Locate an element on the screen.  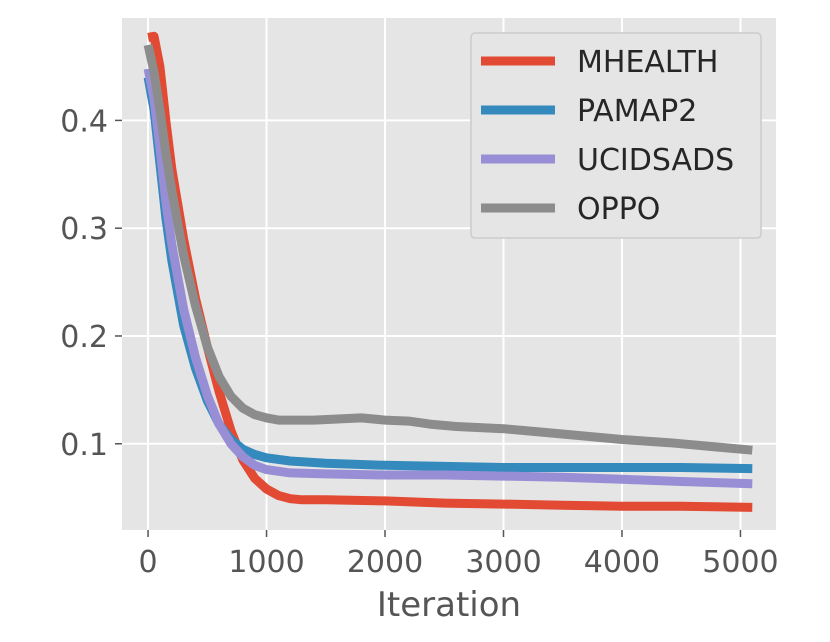
x-axis-label: Iteration is located at coordinates (449, 605).